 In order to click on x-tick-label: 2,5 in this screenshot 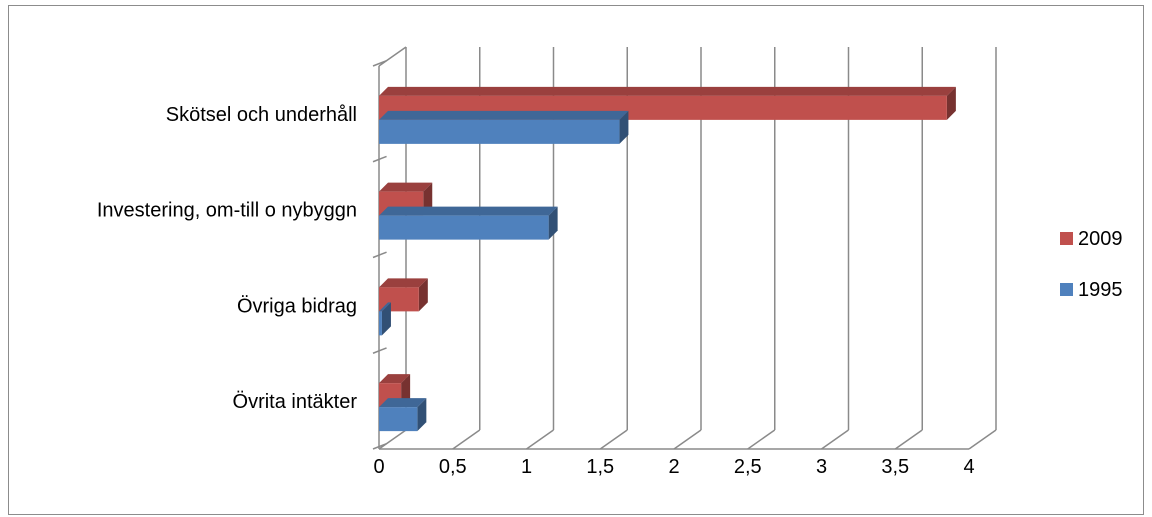, I will do `click(748, 467)`.